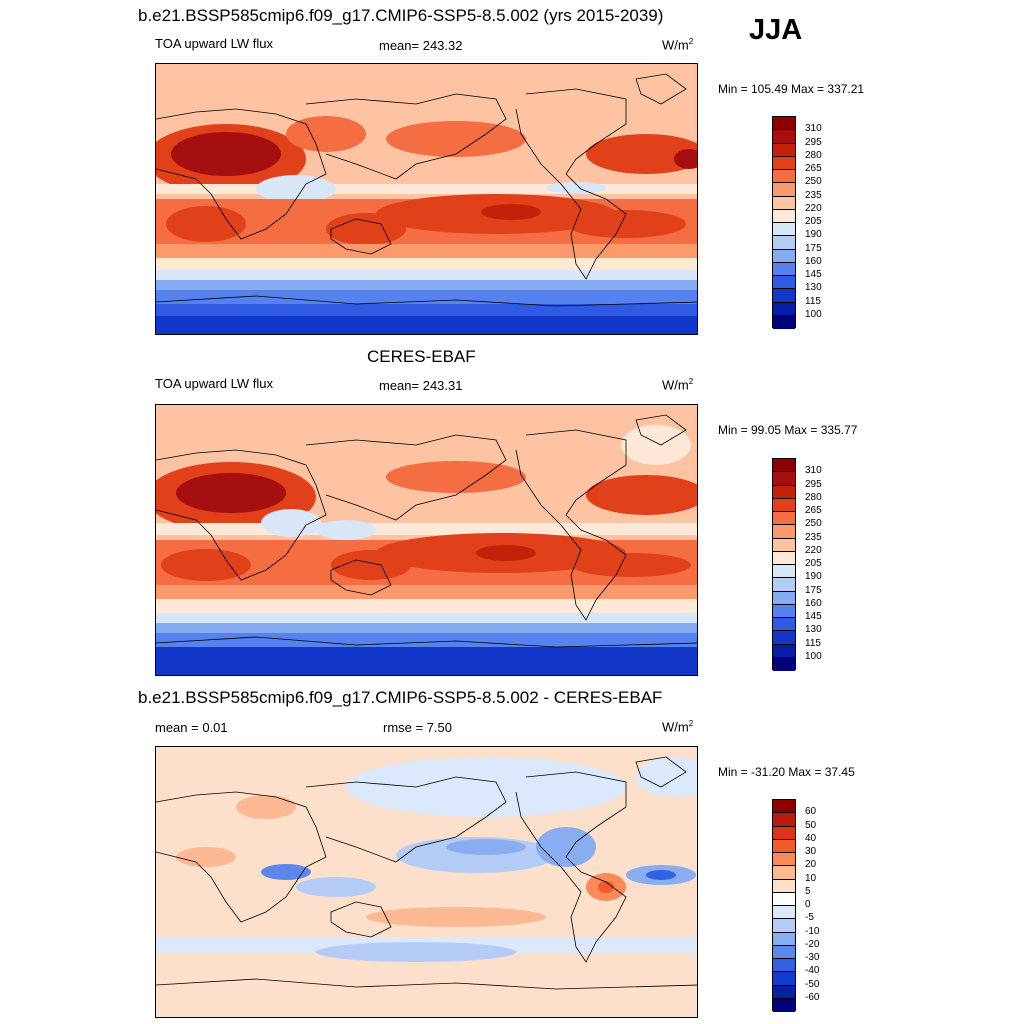  What do you see at coordinates (791, 89) in the screenshot?
I see `panel1-minmax-label: Min = 105.49 Max = 337.21` at bounding box center [791, 89].